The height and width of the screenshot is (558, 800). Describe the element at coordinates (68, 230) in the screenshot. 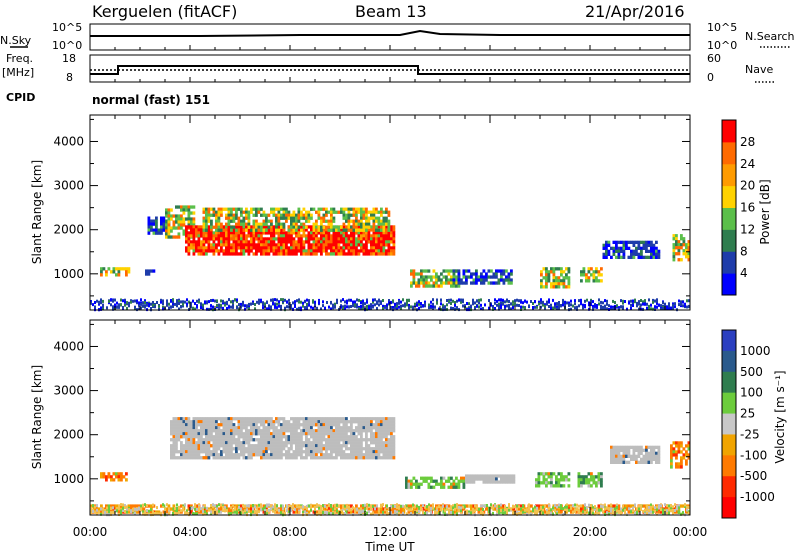

I see `y-tick-label: 2000` at that location.